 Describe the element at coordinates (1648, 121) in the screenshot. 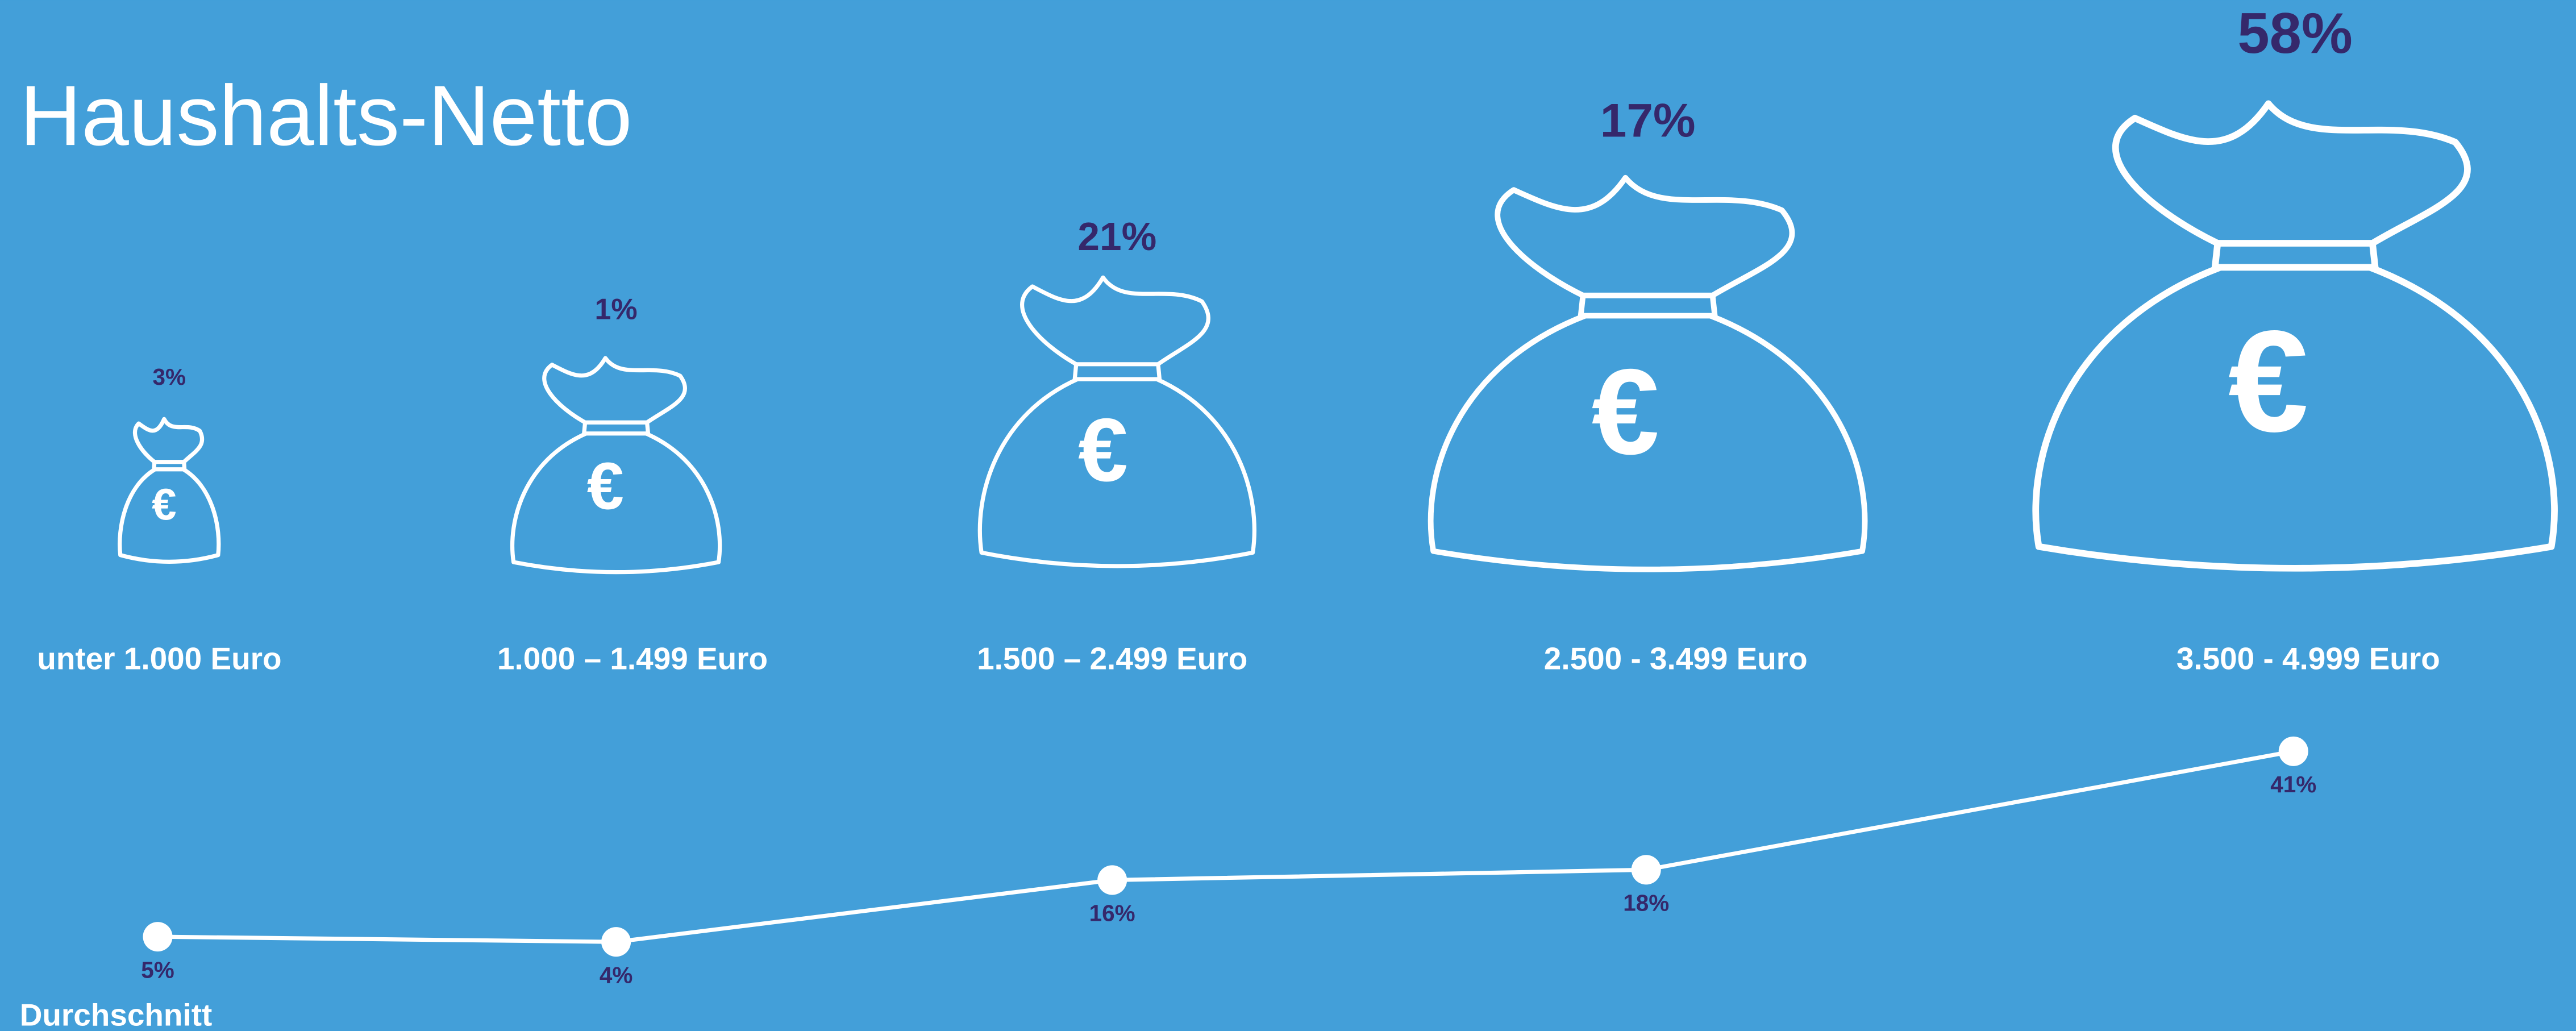

I see `bag-value-label: 17%` at that location.